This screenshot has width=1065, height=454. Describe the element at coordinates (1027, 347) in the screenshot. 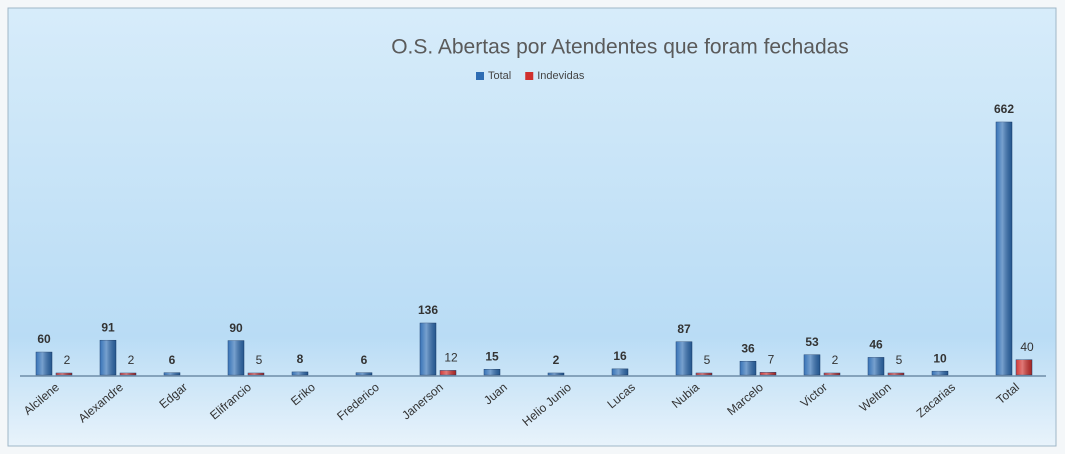

I see `data-label: 40` at that location.